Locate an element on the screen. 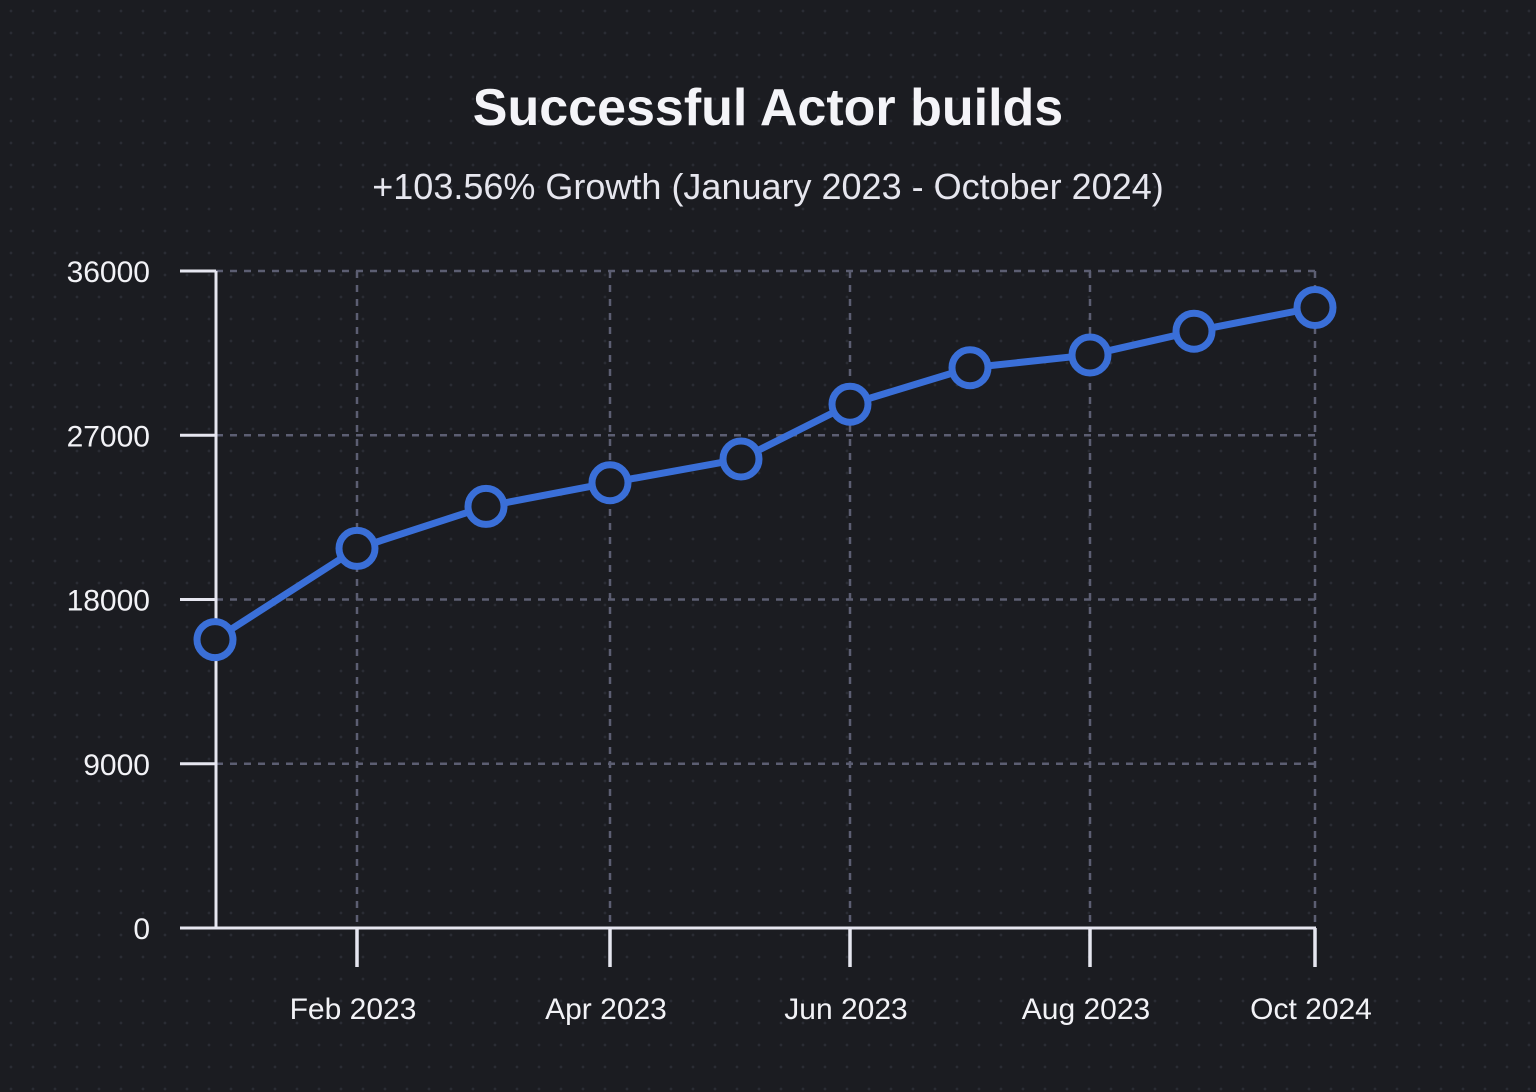  y-tick-label: 27000 is located at coordinates (108, 436).